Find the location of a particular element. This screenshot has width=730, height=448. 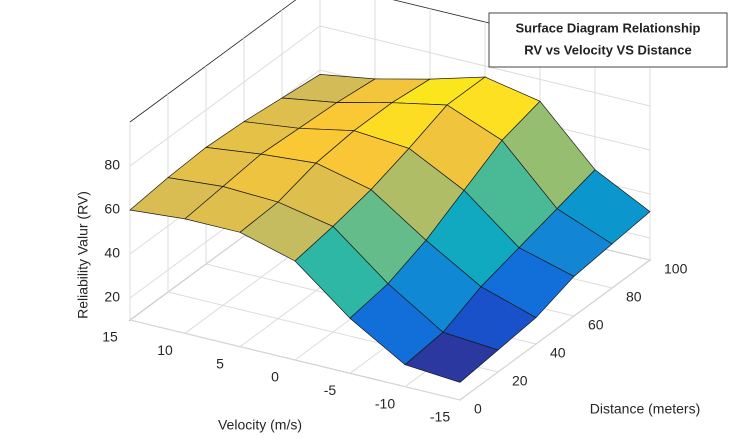

z-axis-label: Reliability Valur (RV) is located at coordinates (83, 255).